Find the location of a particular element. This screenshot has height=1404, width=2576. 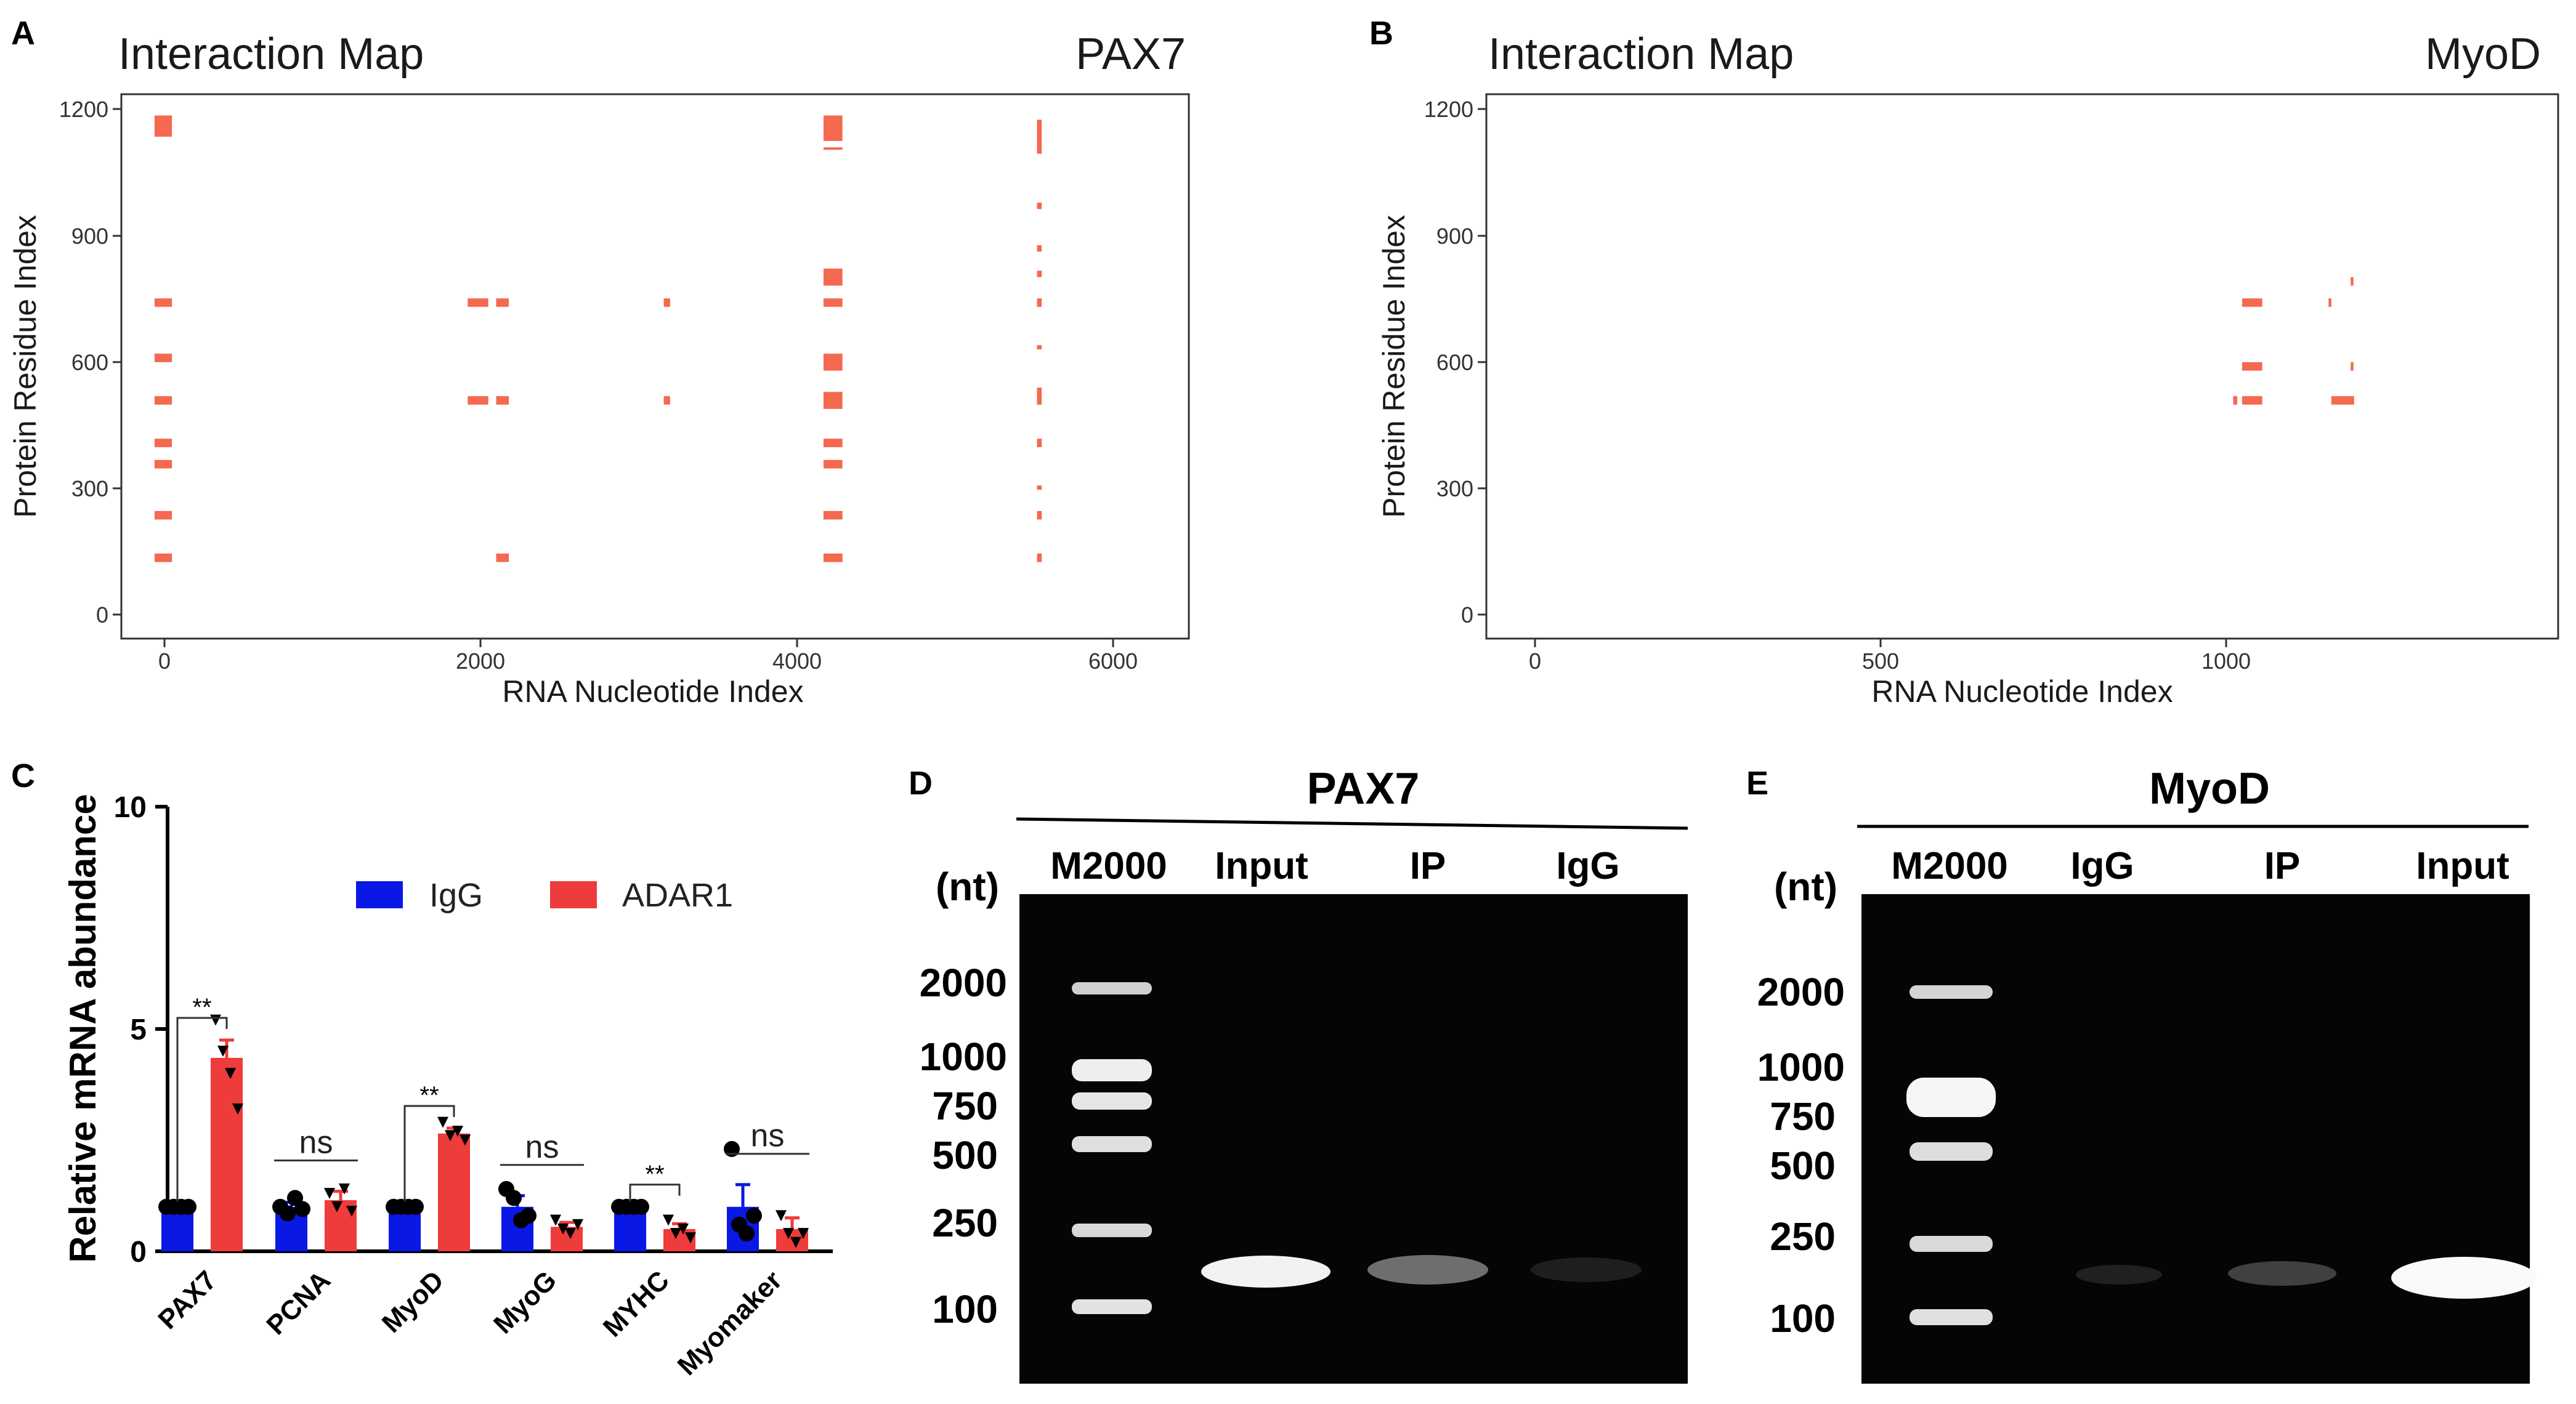

y-tick-label-a: 900 is located at coordinates (89, 236).